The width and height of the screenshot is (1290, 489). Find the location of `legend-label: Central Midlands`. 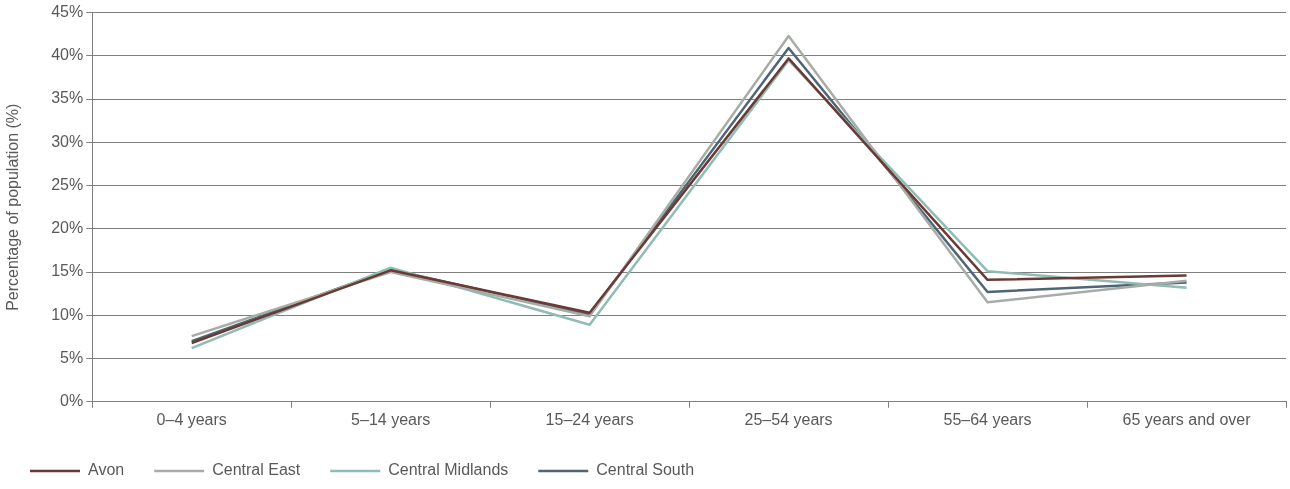

legend-label: Central Midlands is located at coordinates (448, 470).